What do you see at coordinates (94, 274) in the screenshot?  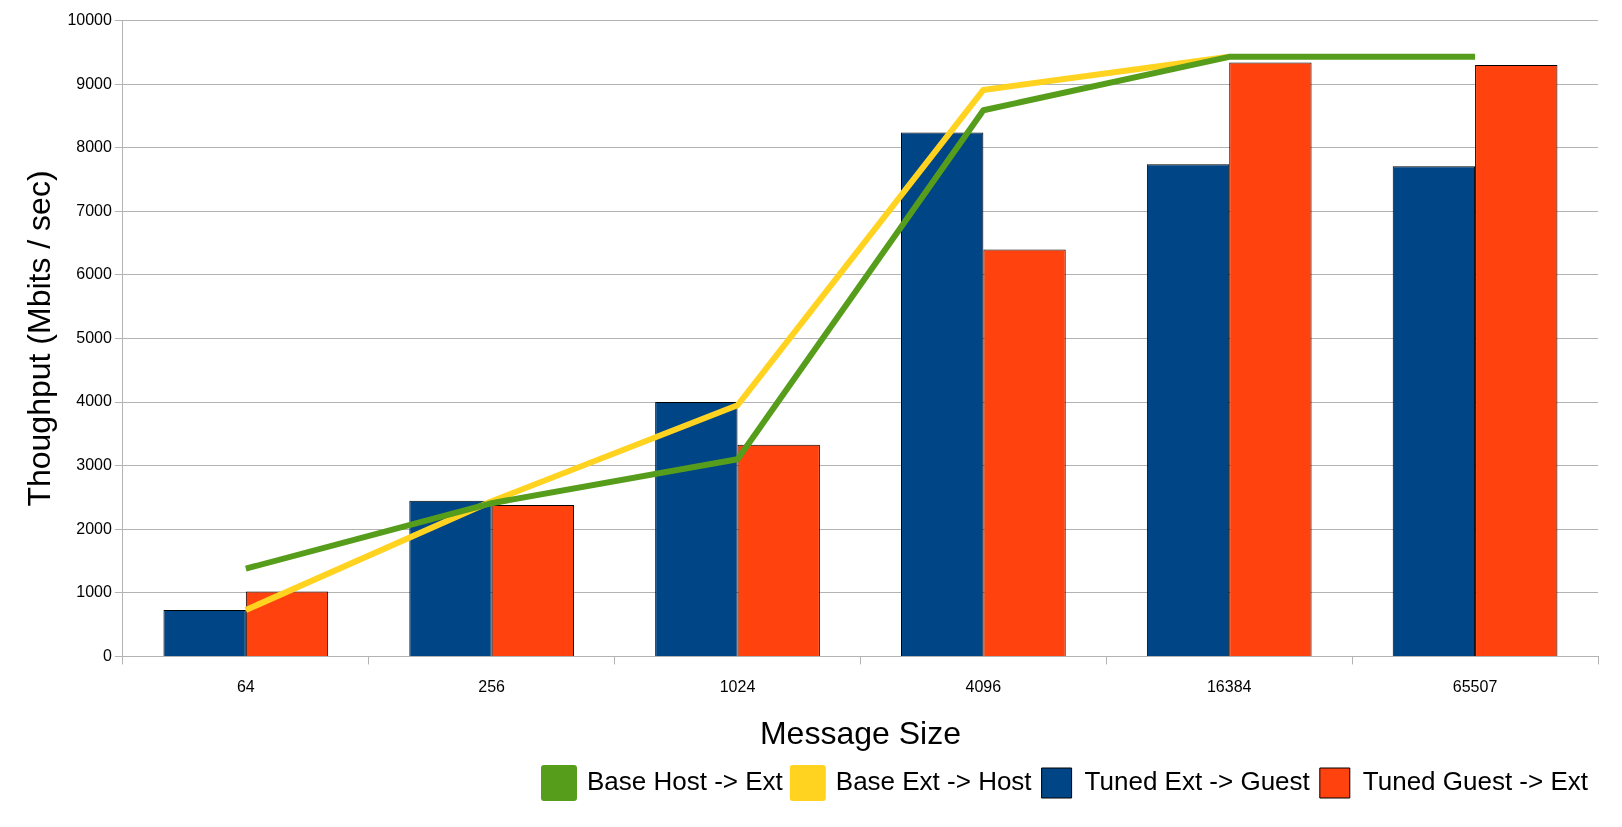 I see `y-tick-label: 6000` at bounding box center [94, 274].